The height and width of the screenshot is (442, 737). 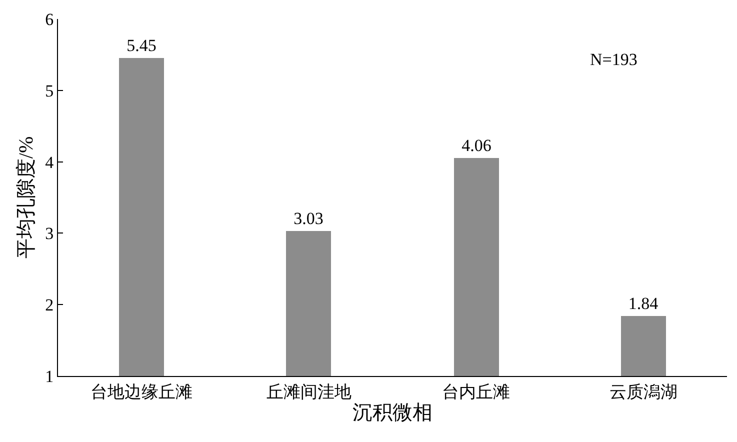 I want to click on data-label: 3.03, so click(x=309, y=218).